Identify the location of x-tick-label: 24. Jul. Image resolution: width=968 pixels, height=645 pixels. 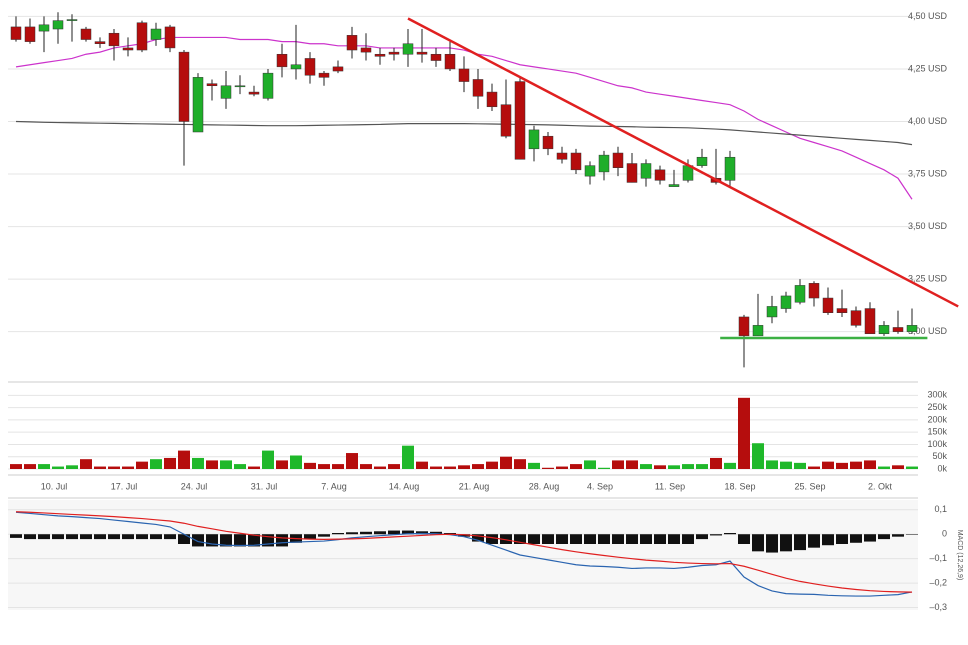
(194, 486).